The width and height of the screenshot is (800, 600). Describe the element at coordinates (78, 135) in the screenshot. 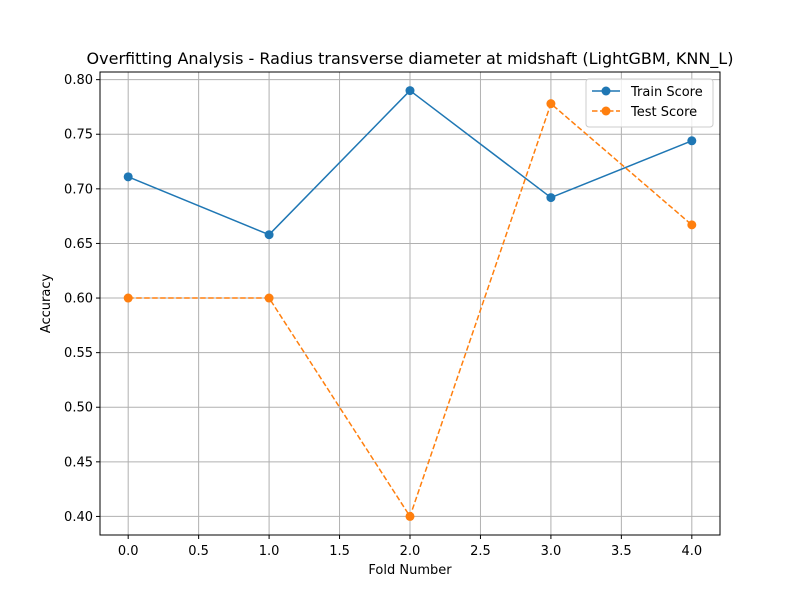

I see `y-tick-label: 0.75` at that location.